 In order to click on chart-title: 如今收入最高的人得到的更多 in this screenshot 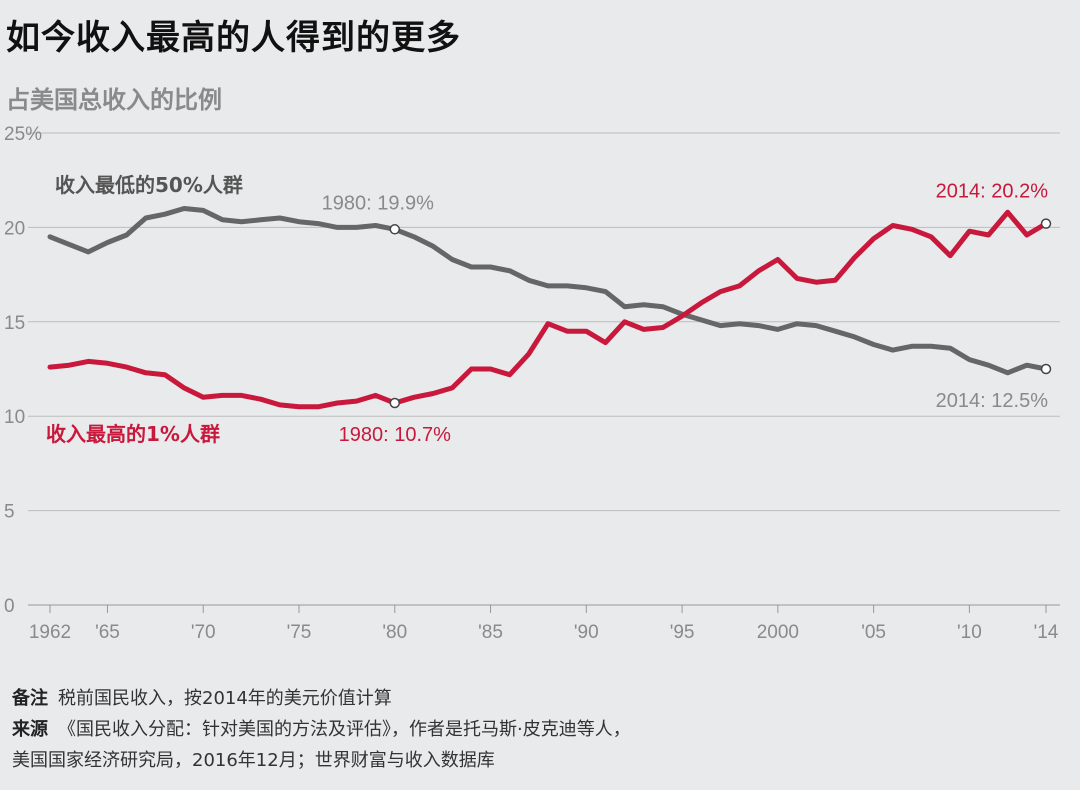, I will do `click(233, 38)`.